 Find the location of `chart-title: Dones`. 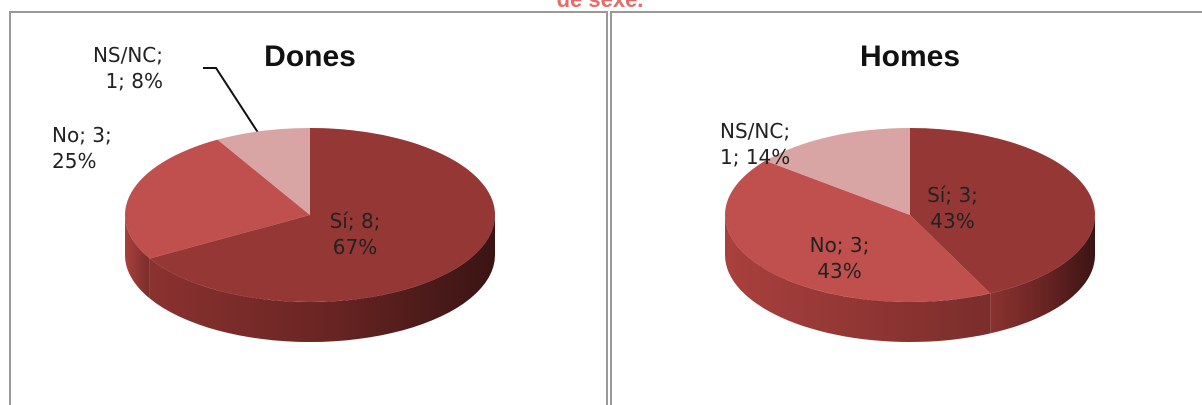

chart-title: Dones is located at coordinates (310, 56).